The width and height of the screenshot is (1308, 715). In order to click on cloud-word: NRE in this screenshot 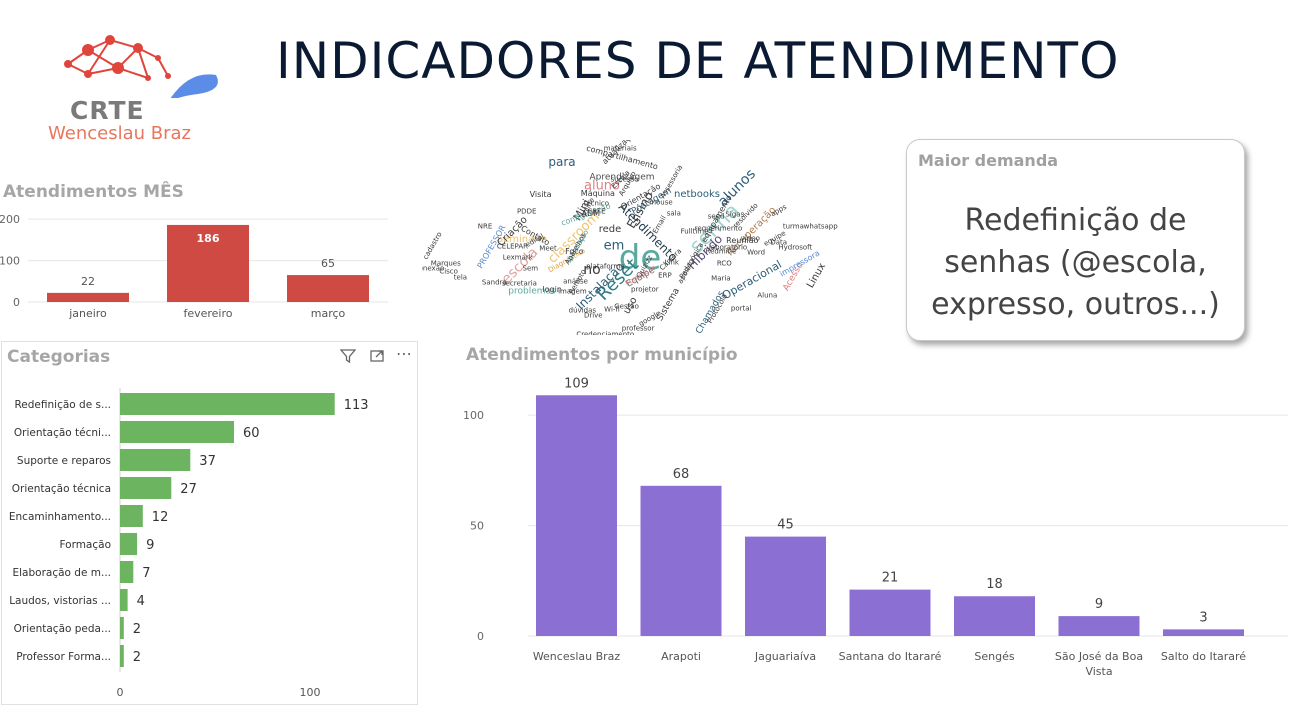, I will do `click(485, 226)`.